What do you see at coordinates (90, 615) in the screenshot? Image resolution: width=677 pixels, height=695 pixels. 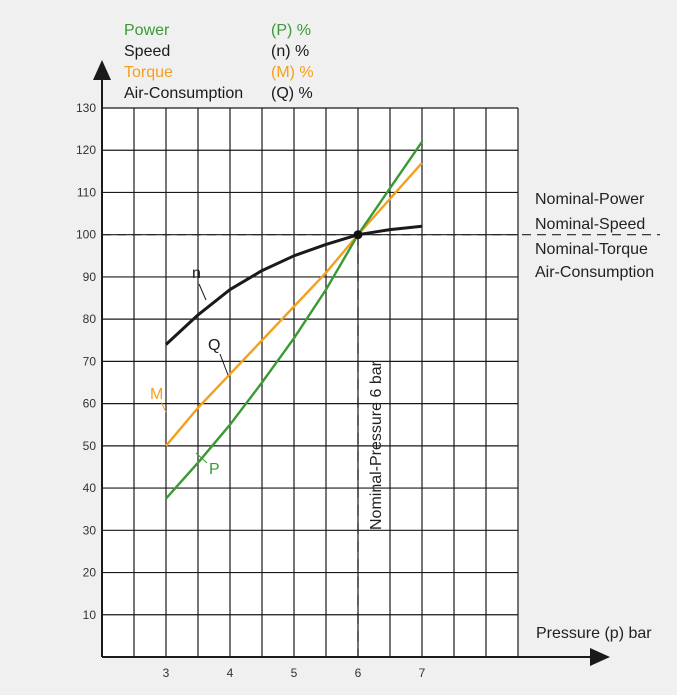 I see `y-tick-label-10: 10` at bounding box center [90, 615].